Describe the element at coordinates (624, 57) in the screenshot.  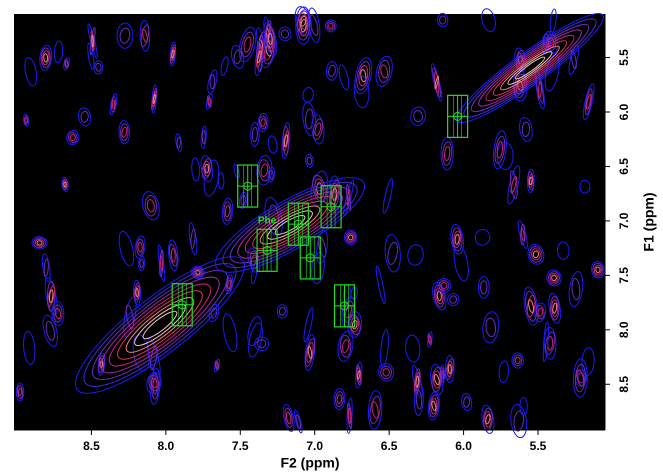
I see `y-tick-label: 5.5` at that location.